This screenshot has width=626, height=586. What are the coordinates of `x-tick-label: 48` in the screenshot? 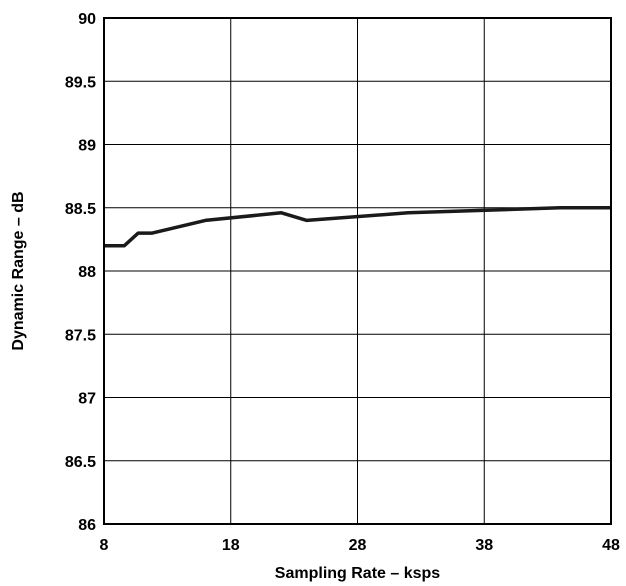 It's located at (611, 545).